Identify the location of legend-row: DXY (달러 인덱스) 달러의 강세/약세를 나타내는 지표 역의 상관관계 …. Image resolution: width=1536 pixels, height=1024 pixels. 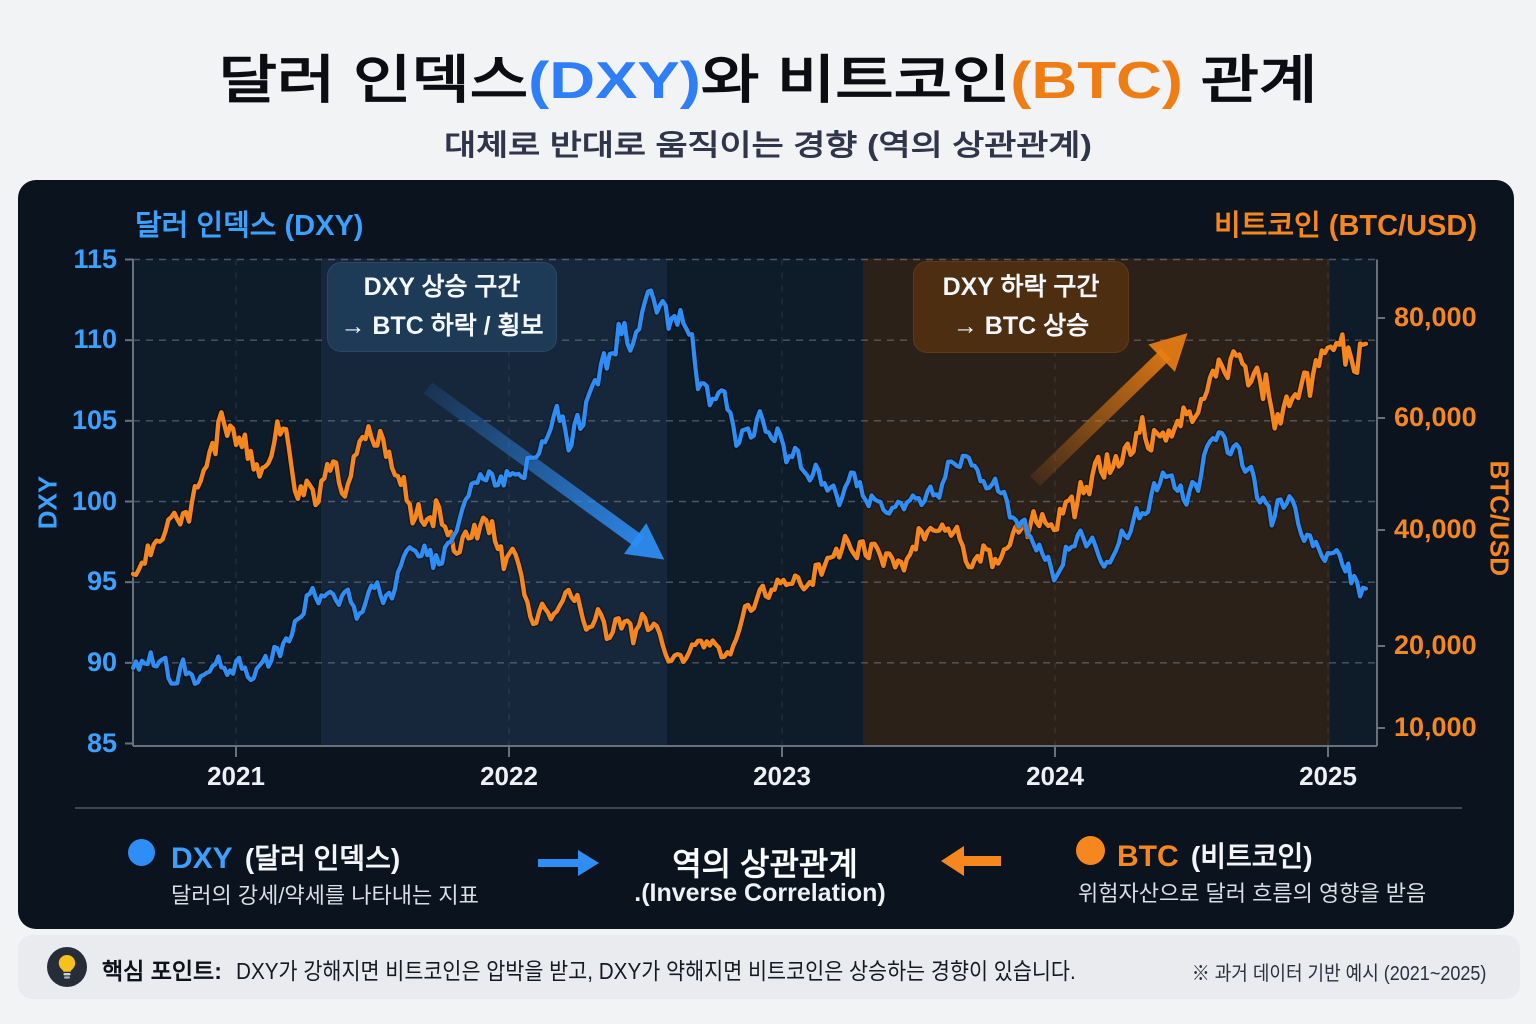
(768, 871).